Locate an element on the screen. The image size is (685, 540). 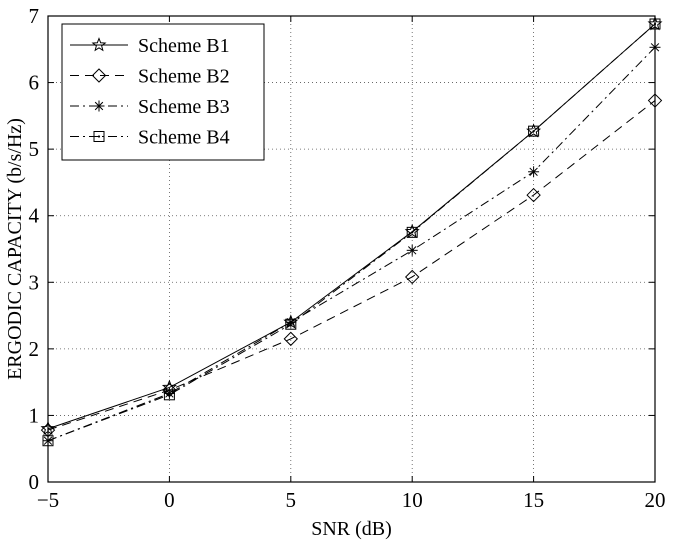
x-tick-label: −5 is located at coordinates (48, 500).